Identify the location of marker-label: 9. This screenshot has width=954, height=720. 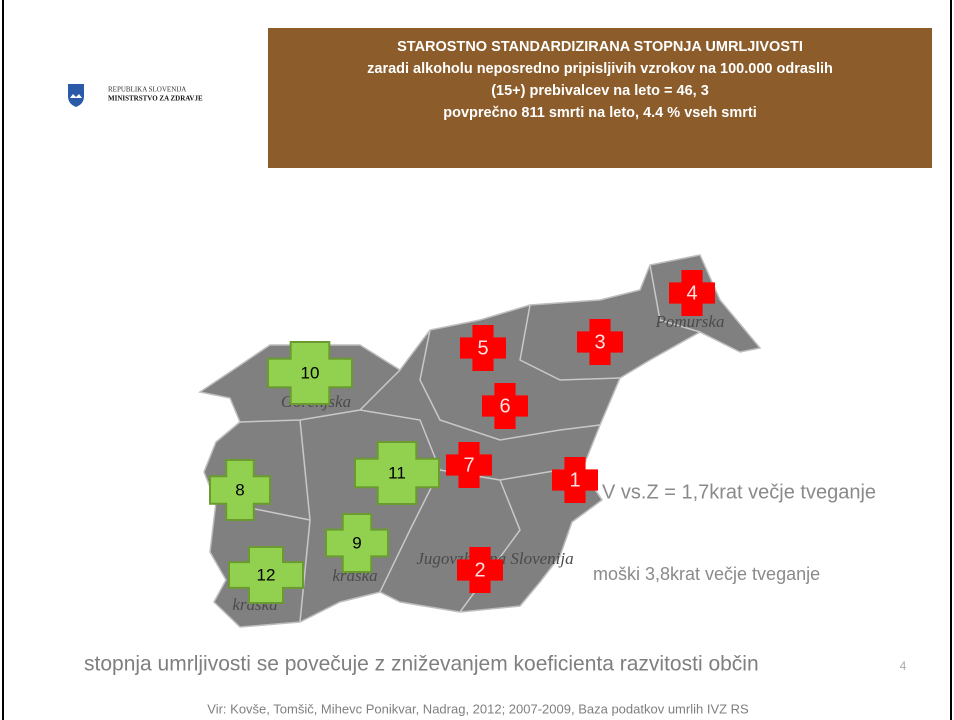
(356, 542).